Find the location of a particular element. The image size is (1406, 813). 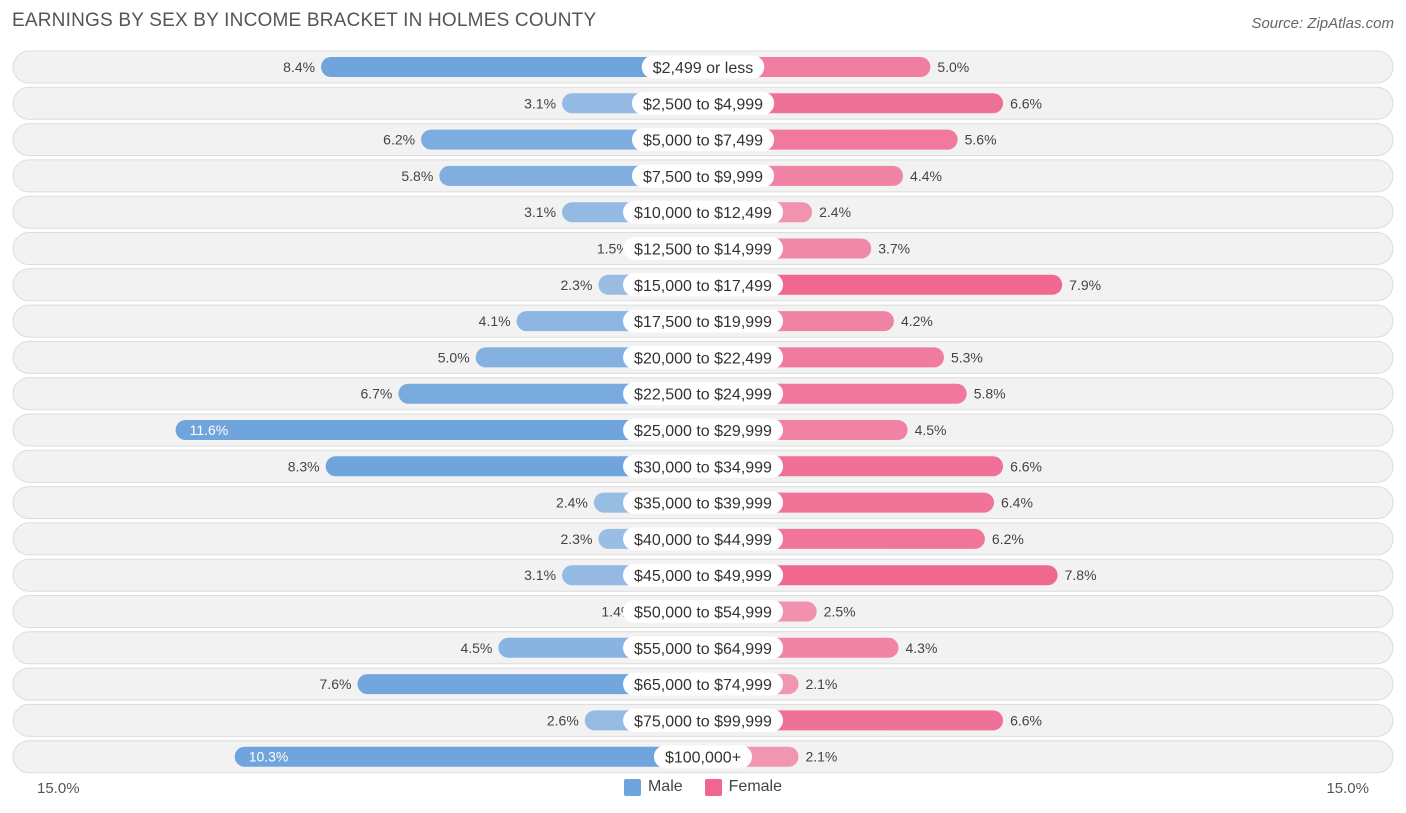

value-label-male: 6.2% is located at coordinates (399, 140).